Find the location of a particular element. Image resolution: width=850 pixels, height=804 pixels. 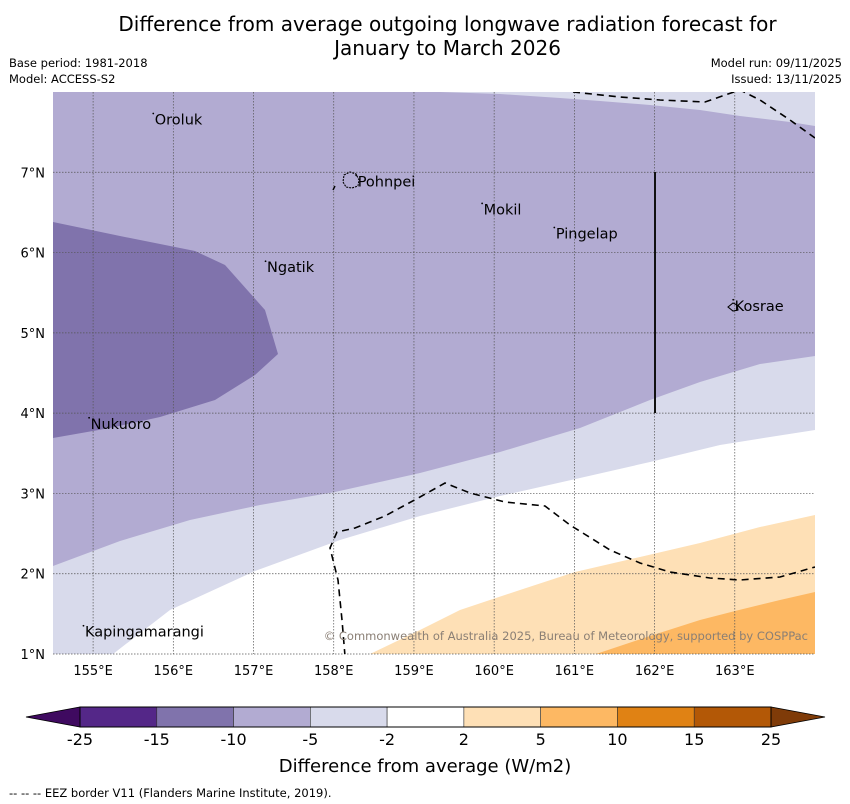

place-label: Pingelap is located at coordinates (587, 235).